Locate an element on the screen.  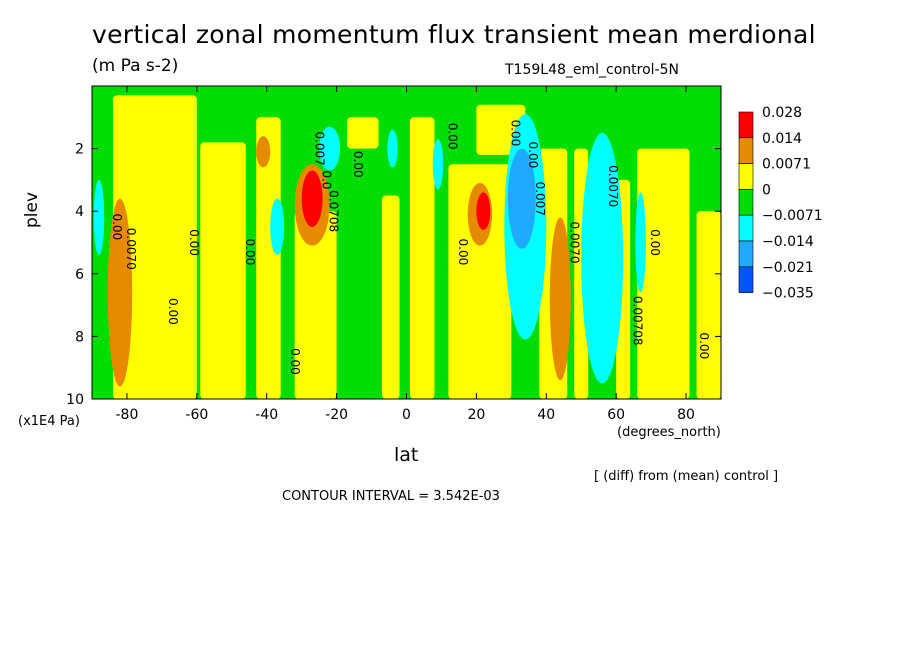
x-tick-label: 60 is located at coordinates (616, 415).